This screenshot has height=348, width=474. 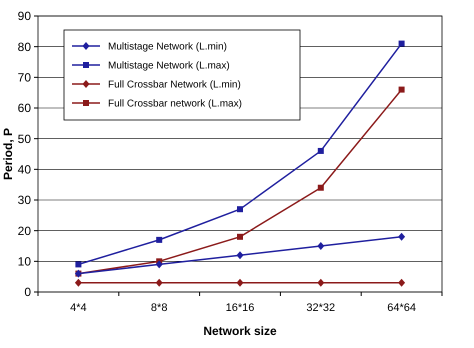 What do you see at coordinates (25, 200) in the screenshot?
I see `y-tick-label: 30` at bounding box center [25, 200].